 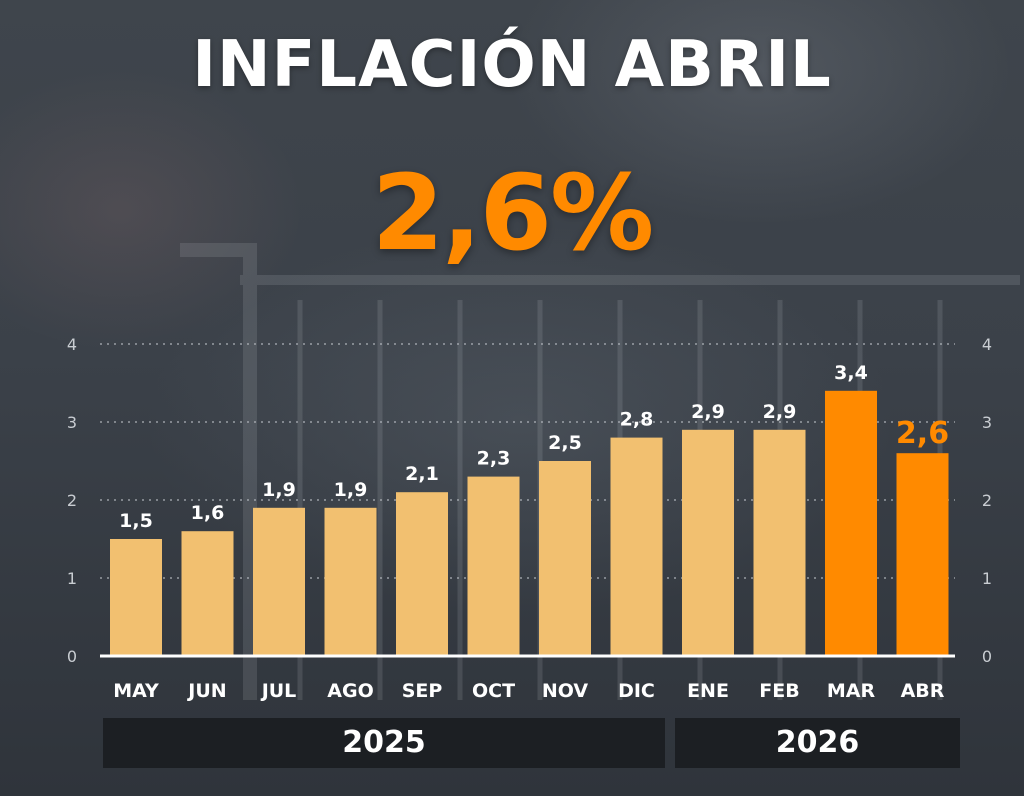 What do you see at coordinates (493, 691) in the screenshot?
I see `x-tick-label-oct: OCT` at bounding box center [493, 691].